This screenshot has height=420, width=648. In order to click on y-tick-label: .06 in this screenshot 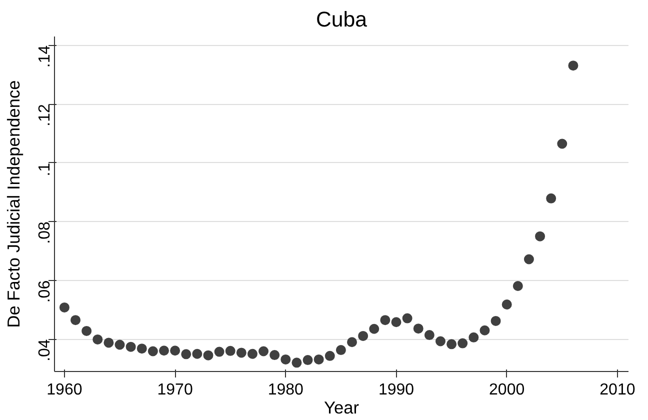, I will do `click(45, 291)`.